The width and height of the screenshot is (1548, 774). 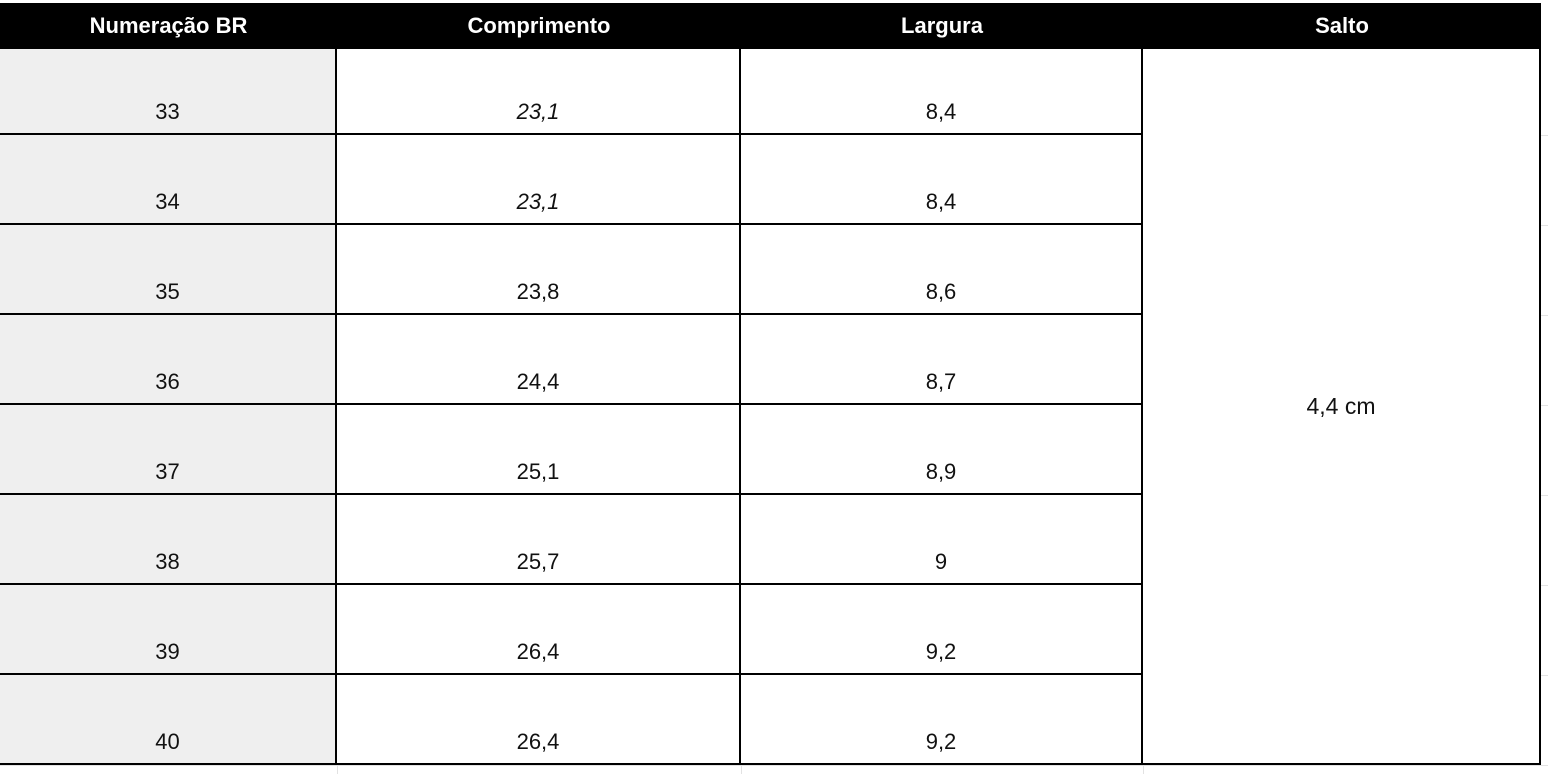 What do you see at coordinates (168, 450) in the screenshot?
I see `table-cell: 37` at bounding box center [168, 450].